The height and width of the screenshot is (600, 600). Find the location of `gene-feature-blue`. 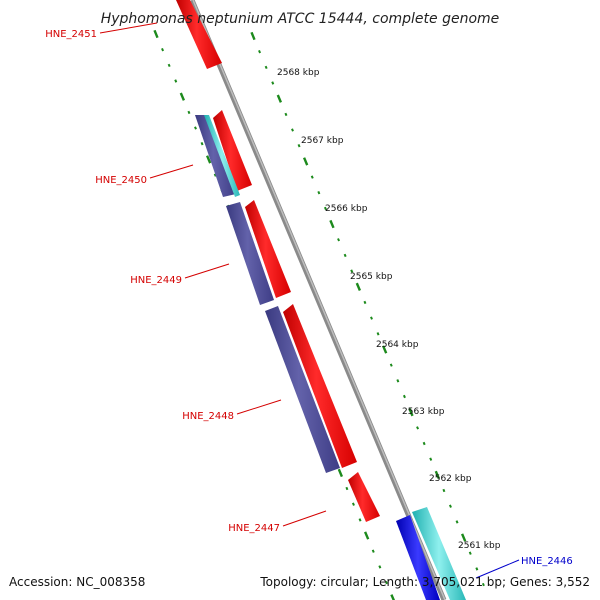

gene-feature-blue is located at coordinates (418, 557).